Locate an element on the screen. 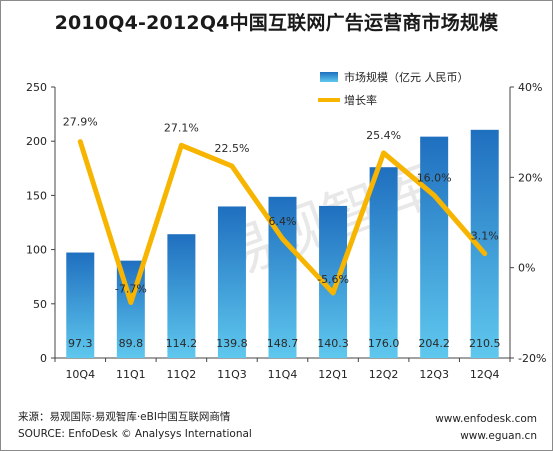 The height and width of the screenshot is (451, 553). growth-rate-label: 6.4% is located at coordinates (283, 221).